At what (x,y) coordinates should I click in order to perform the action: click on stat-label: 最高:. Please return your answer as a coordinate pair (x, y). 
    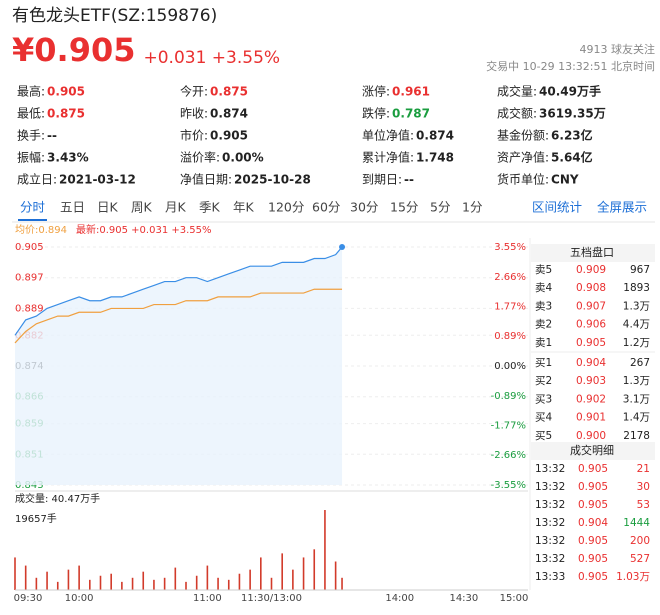
    Looking at the image, I should click on (31, 91).